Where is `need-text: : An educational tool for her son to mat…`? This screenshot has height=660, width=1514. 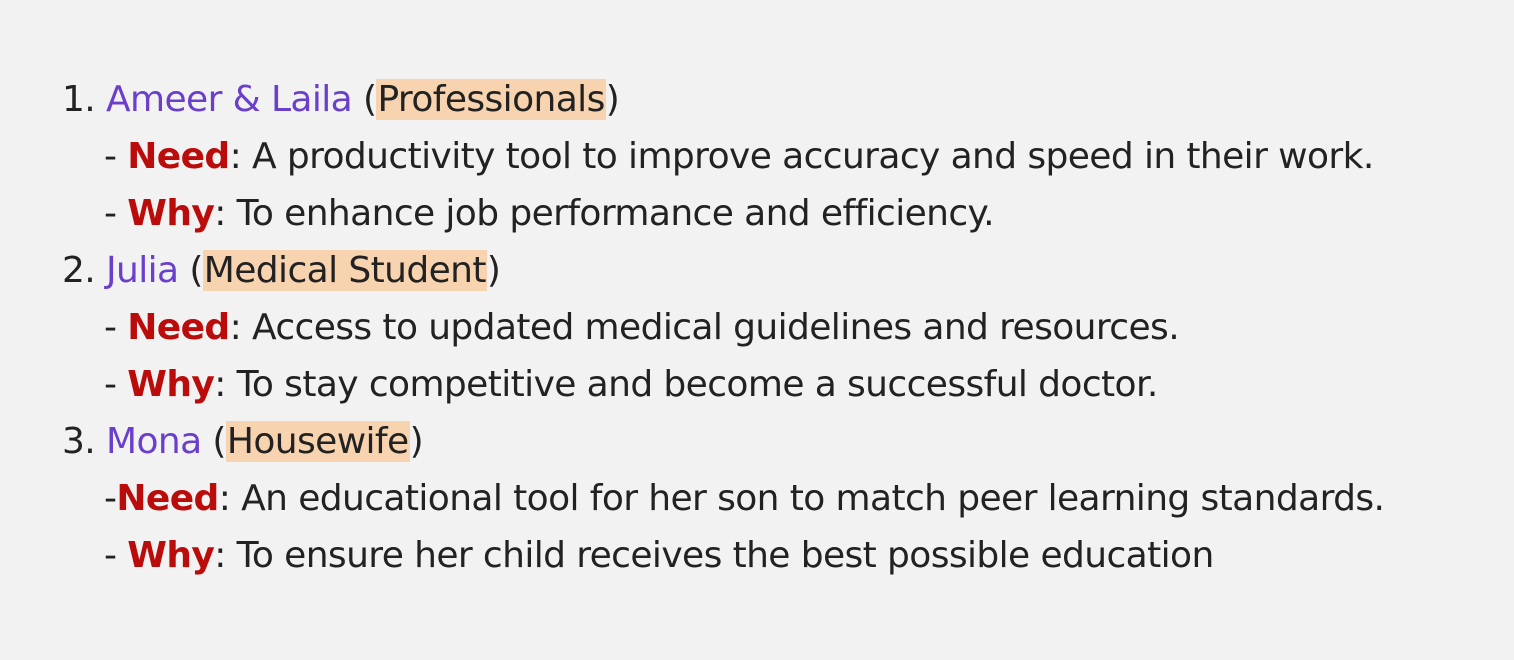
need-text: : An educational tool for her son to mat… is located at coordinates (801, 498).